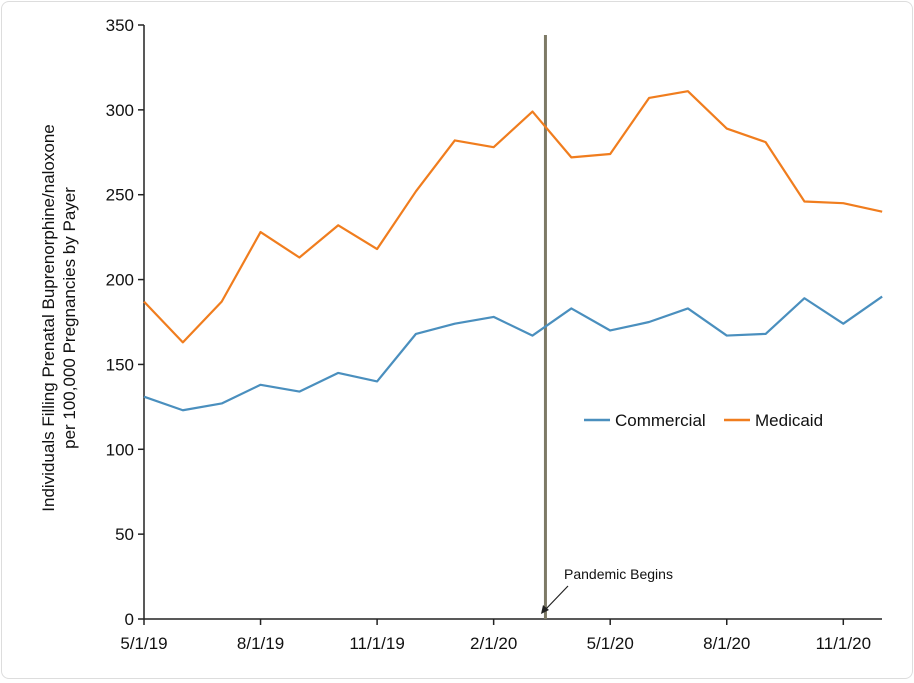  Describe the element at coordinates (618, 574) in the screenshot. I see `annotation-label: Pandemic Begins` at that location.